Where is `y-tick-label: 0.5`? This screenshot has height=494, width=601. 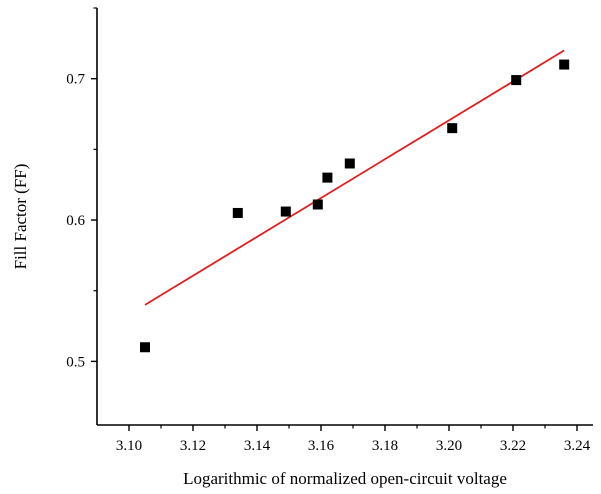
y-tick-label: 0.5 is located at coordinates (75, 362).